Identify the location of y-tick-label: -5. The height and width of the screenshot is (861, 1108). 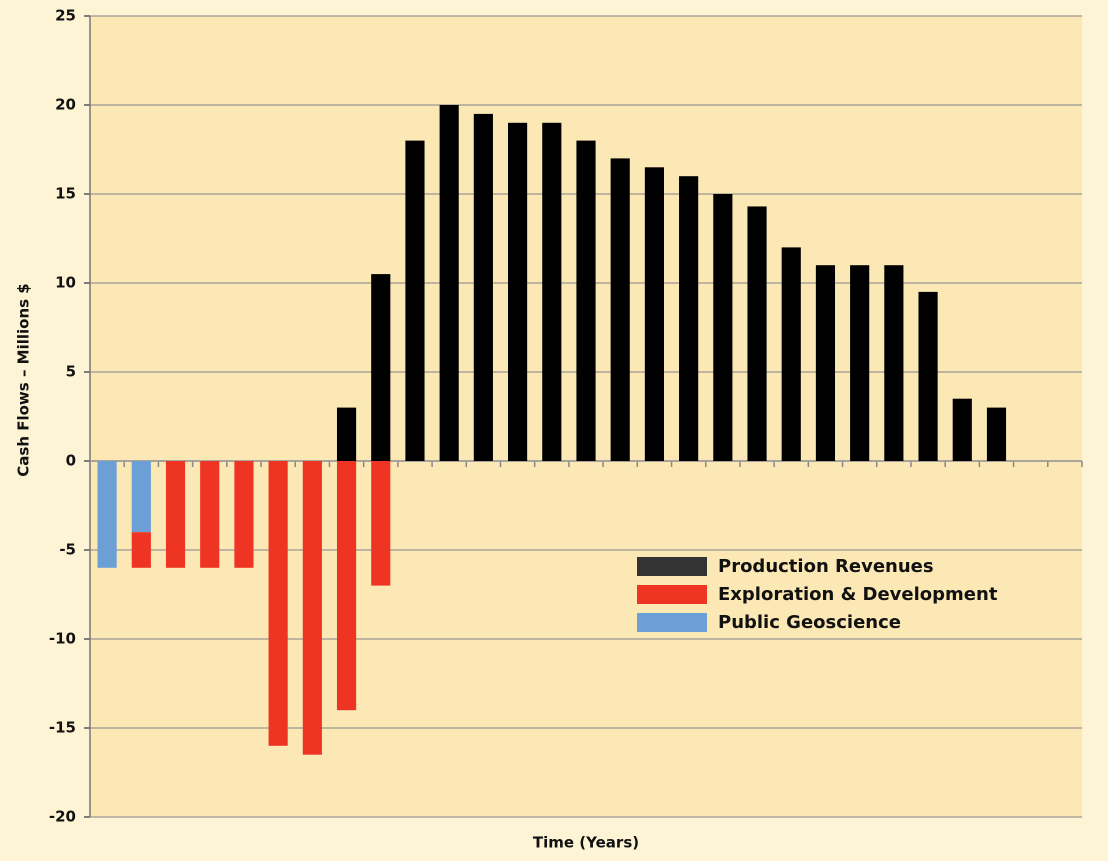
(67, 550).